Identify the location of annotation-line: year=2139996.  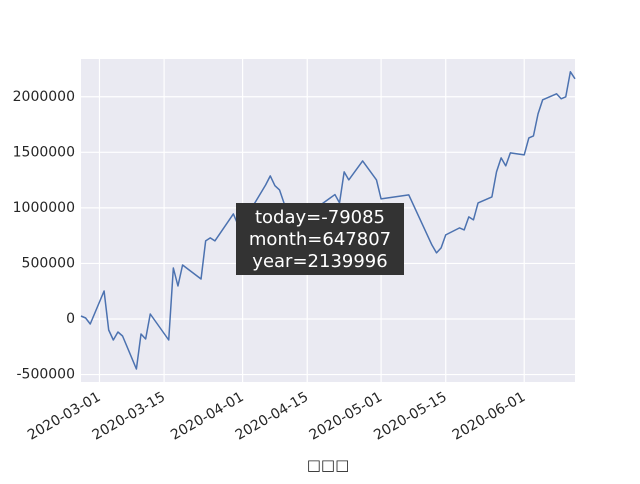
(319, 261).